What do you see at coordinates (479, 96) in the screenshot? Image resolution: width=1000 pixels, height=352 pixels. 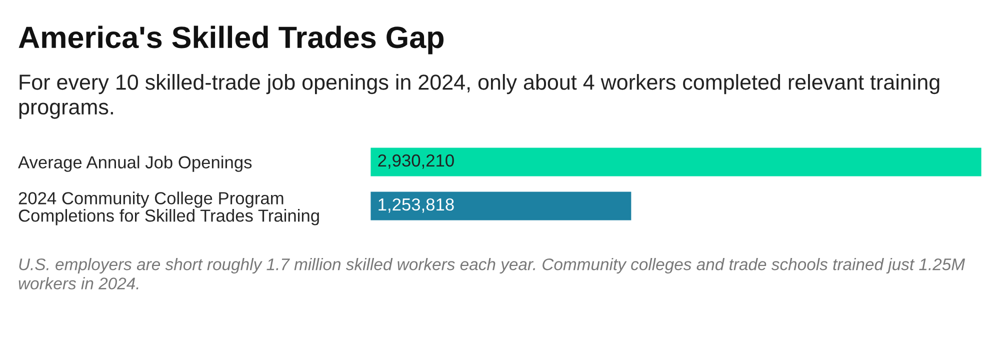 I see `chart-subtitle: For every 10 skilled-trade job openings in 2024, only about 4 workers completed relevant training programs.` at bounding box center [479, 96].